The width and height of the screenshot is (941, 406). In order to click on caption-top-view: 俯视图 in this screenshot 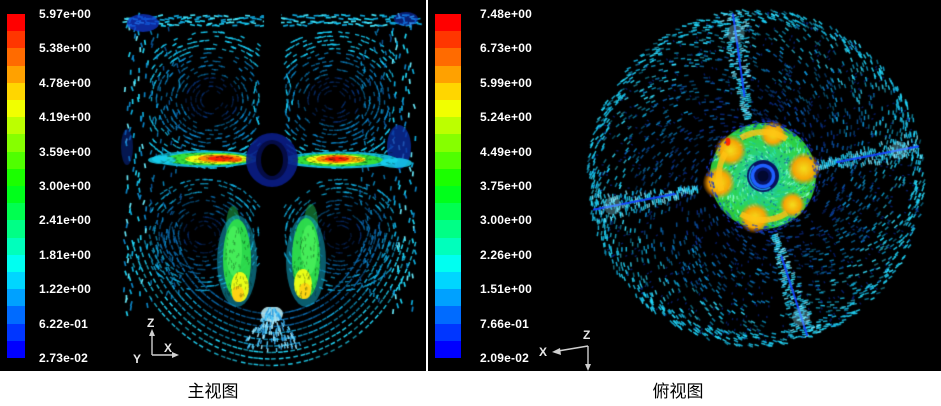, I will do `click(678, 391)`.